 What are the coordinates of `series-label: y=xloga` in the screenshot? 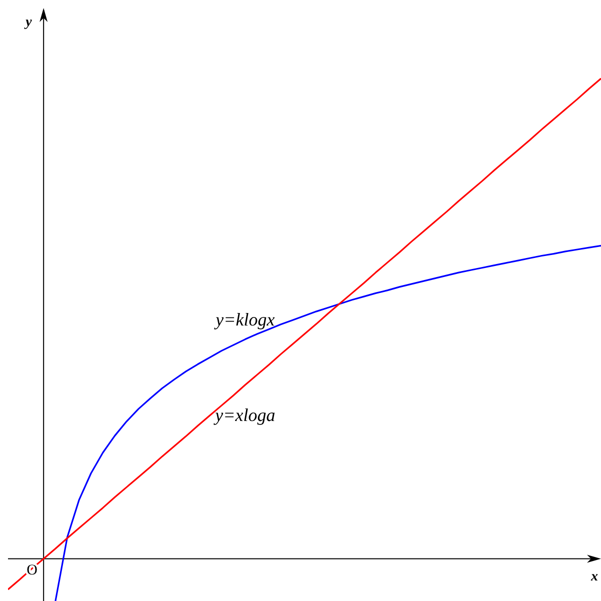 It's located at (244, 414).